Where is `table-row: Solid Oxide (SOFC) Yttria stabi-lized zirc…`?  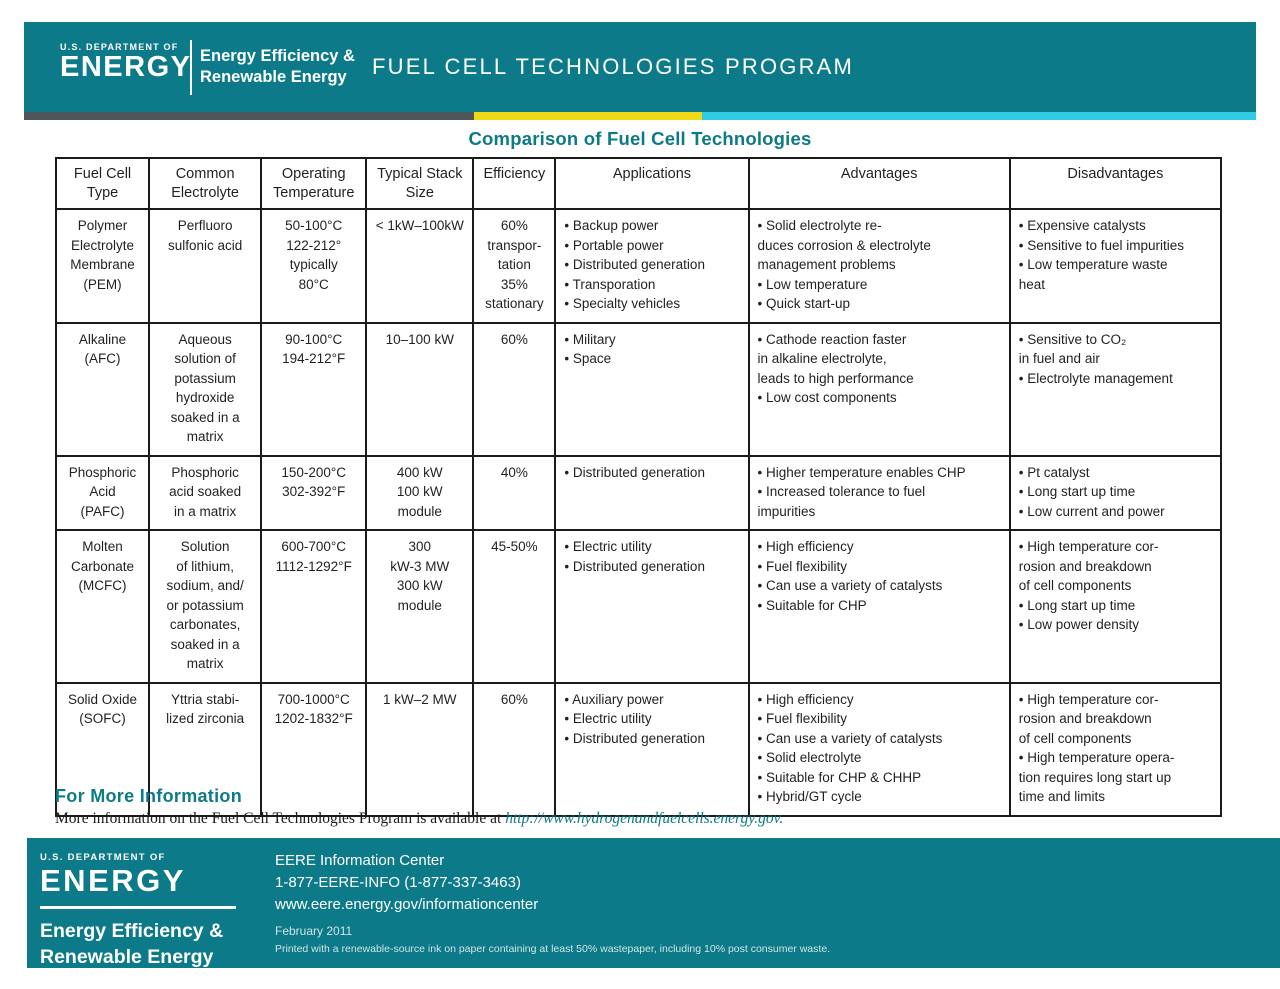
table-row: Solid Oxide (SOFC) Yttria stabi-lized zirc… is located at coordinates (638, 749).